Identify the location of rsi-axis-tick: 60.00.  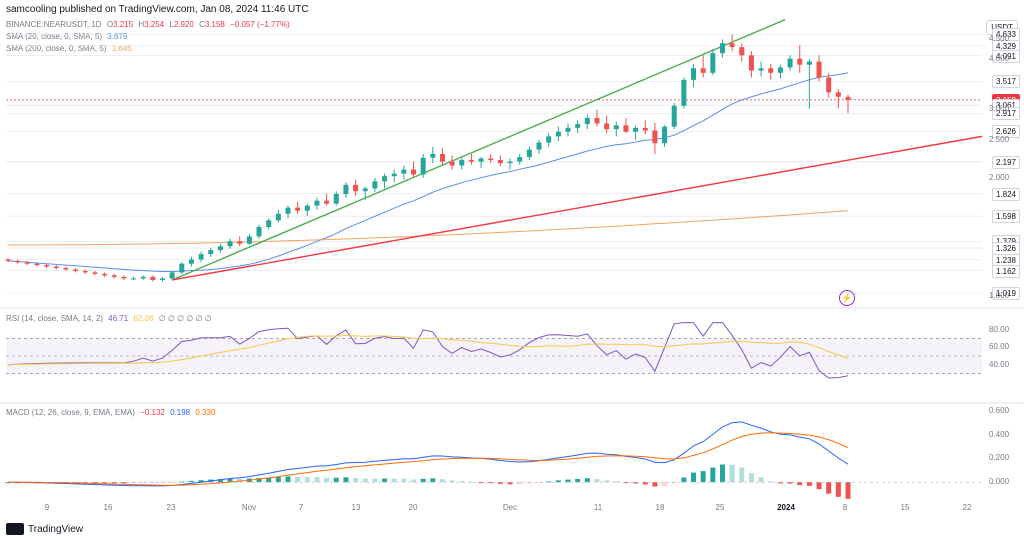
(999, 347).